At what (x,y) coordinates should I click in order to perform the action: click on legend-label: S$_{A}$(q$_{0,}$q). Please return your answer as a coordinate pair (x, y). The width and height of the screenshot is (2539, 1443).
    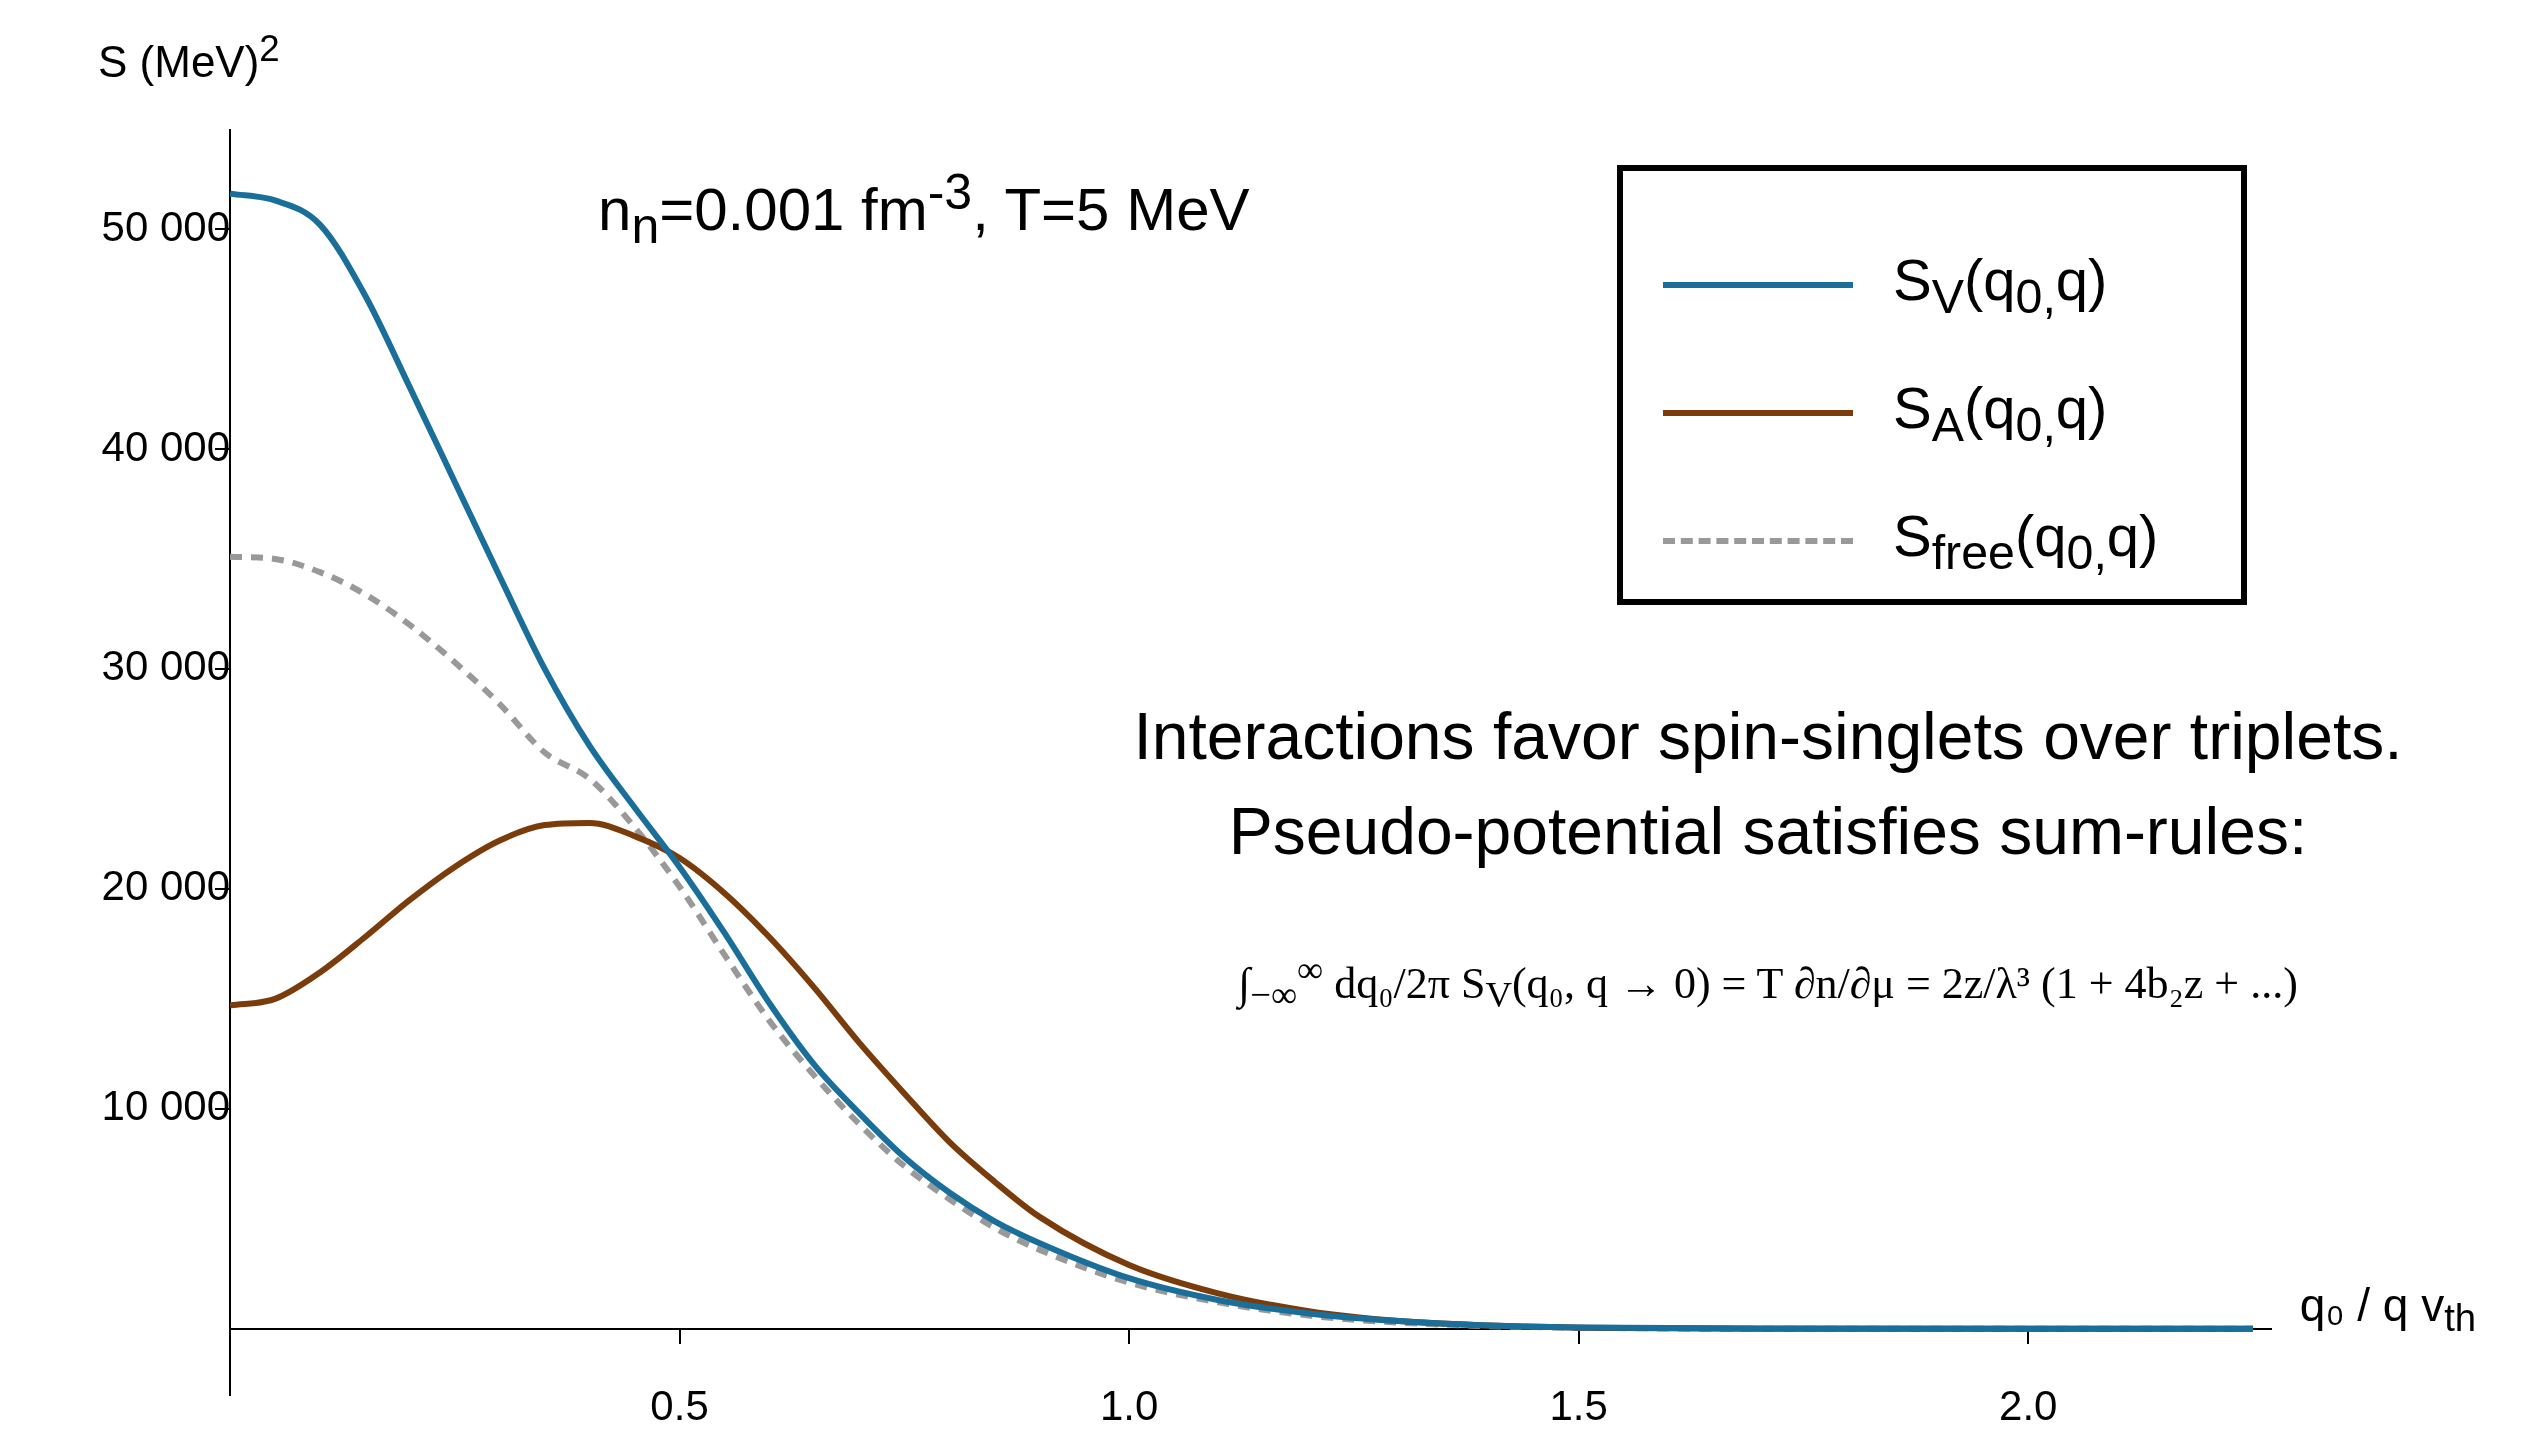
    Looking at the image, I should click on (2000, 413).